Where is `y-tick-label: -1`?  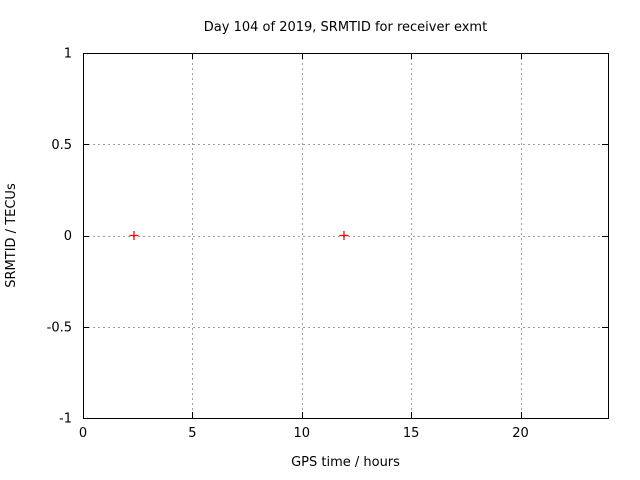
y-tick-label: -1 is located at coordinates (65, 419).